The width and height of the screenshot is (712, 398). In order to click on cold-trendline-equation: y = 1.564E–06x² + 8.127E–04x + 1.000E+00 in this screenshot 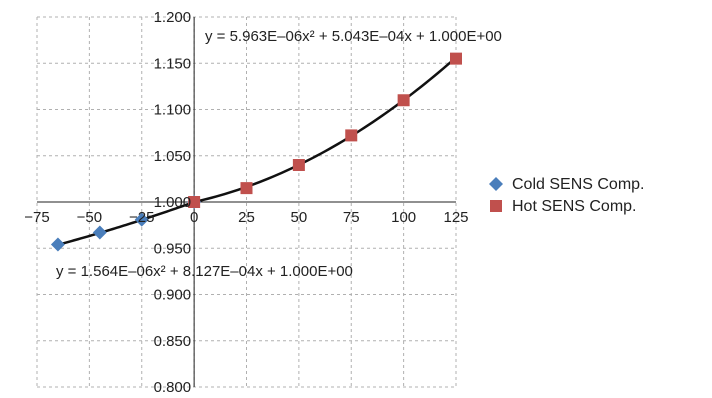, I will do `click(204, 271)`.